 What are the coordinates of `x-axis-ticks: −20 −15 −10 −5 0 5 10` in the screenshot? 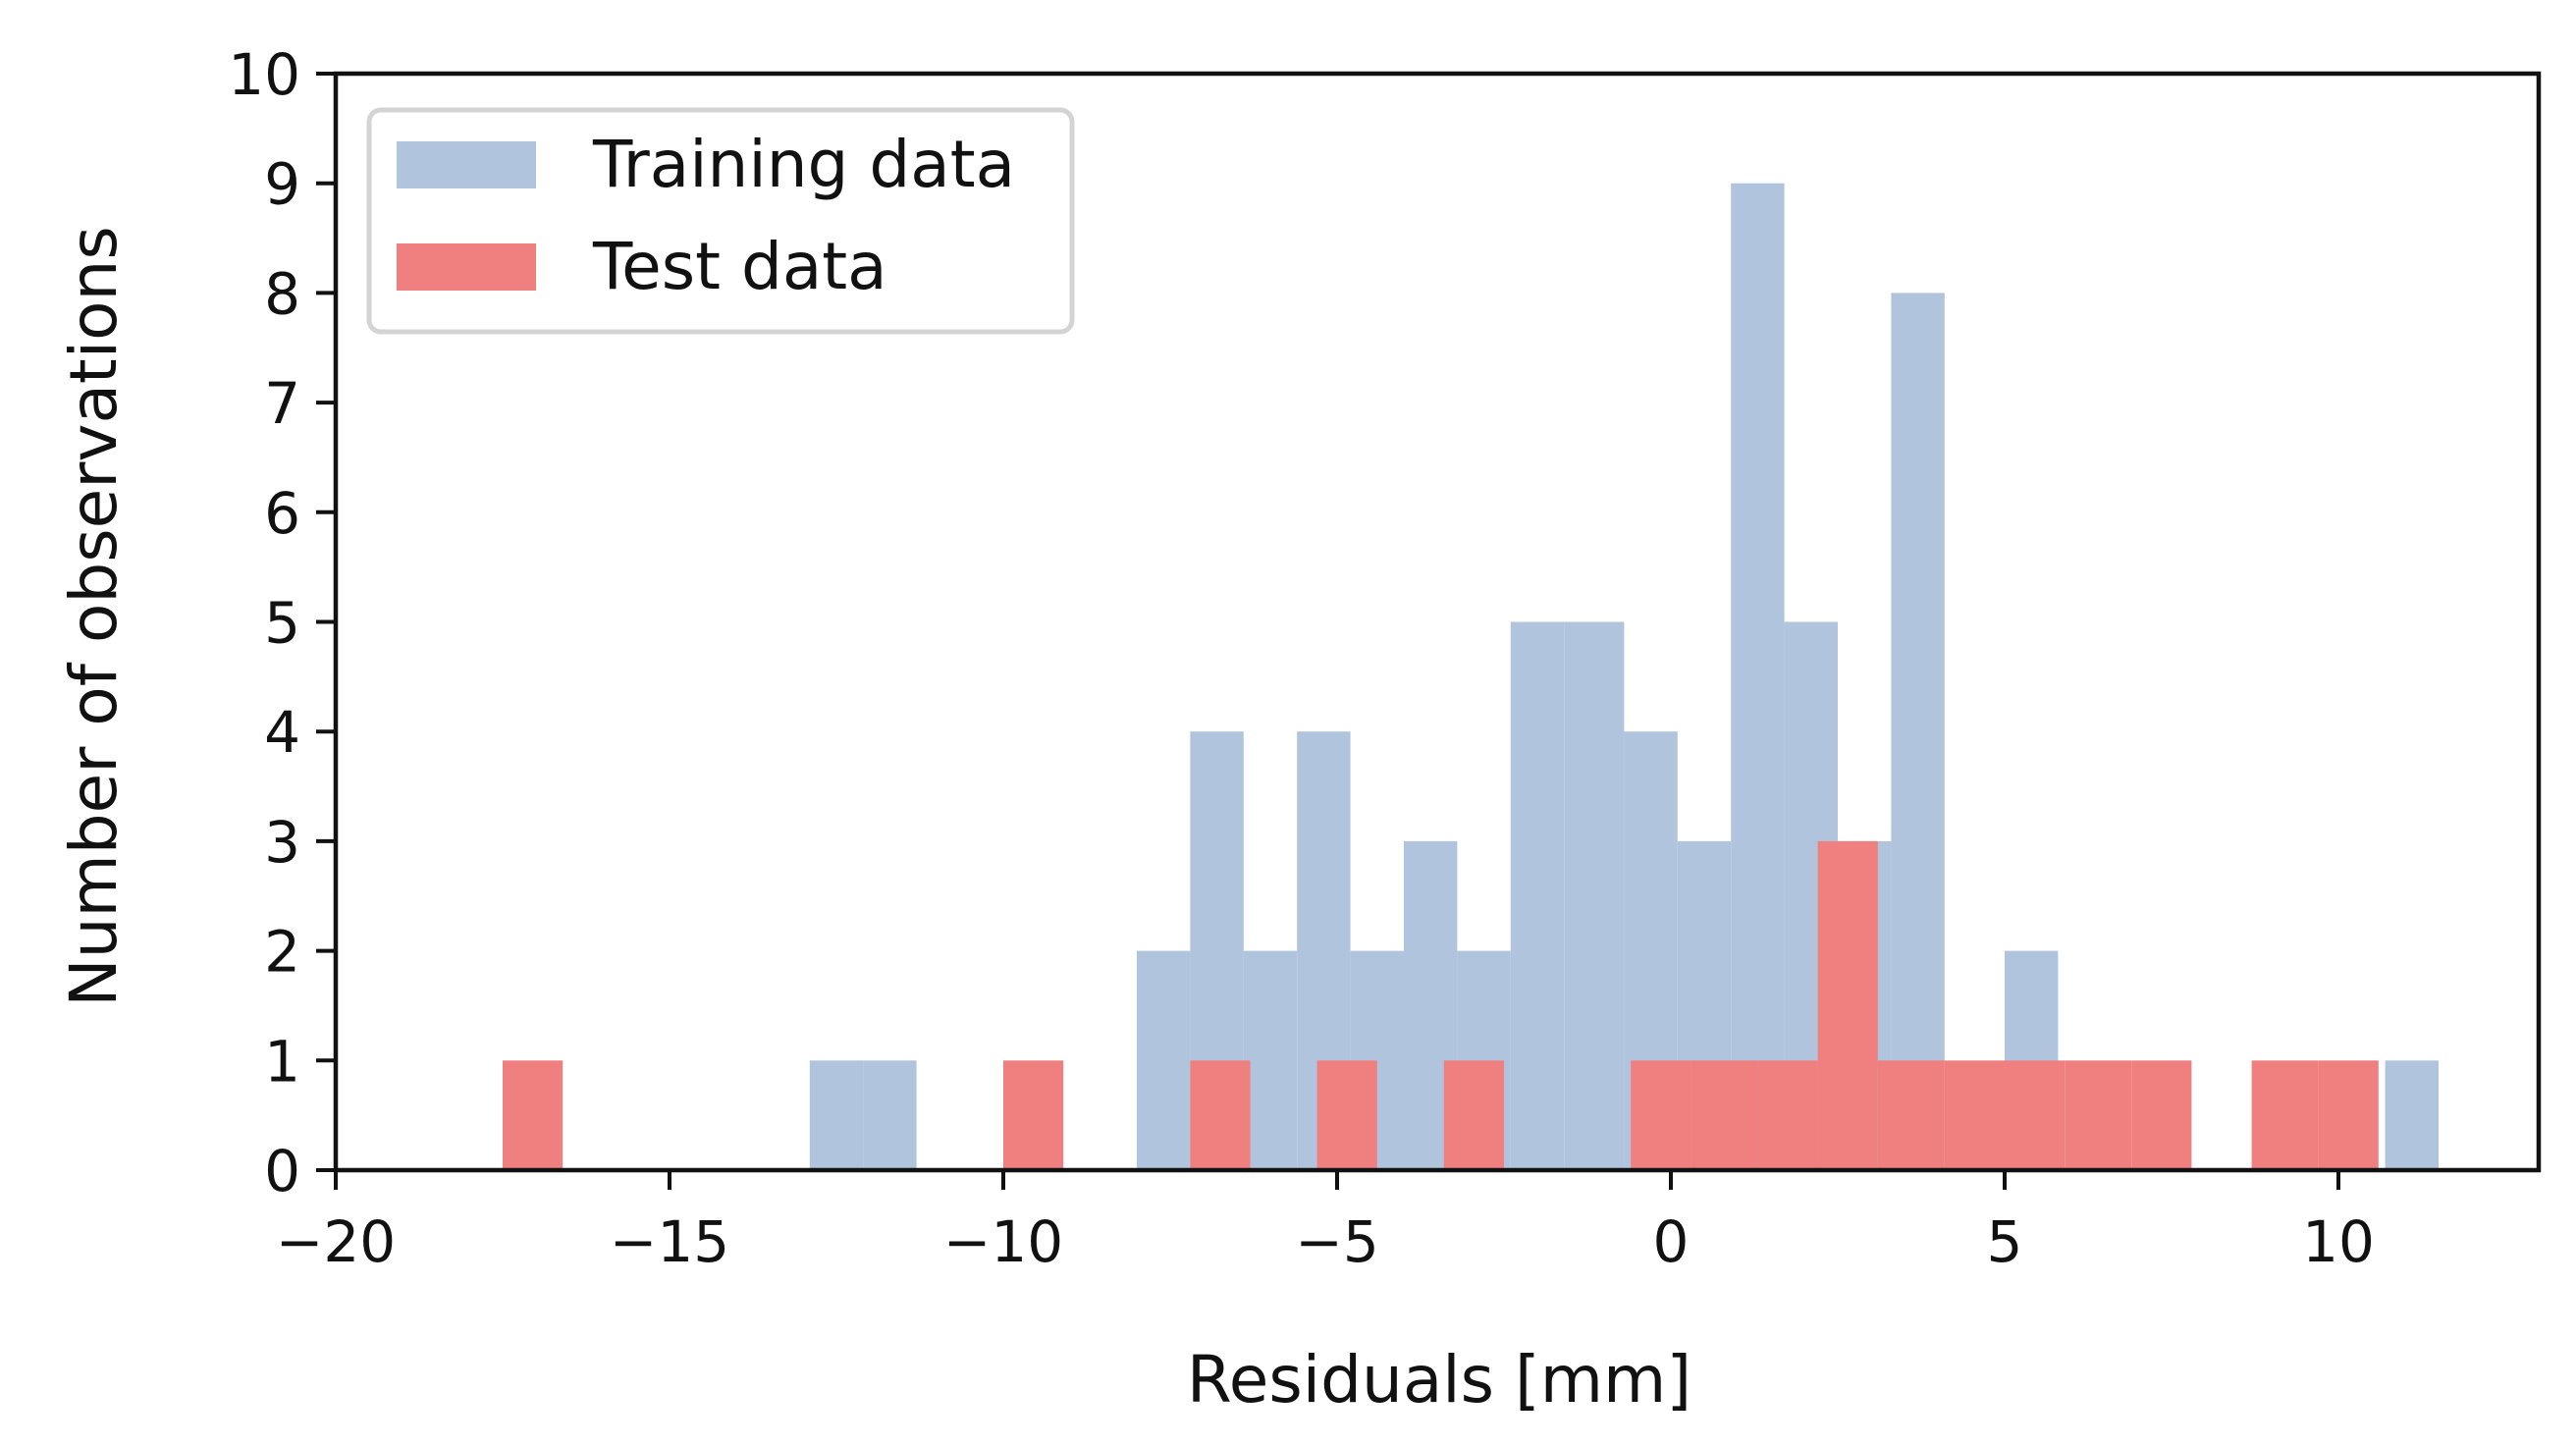 It's located at (1325, 1222).